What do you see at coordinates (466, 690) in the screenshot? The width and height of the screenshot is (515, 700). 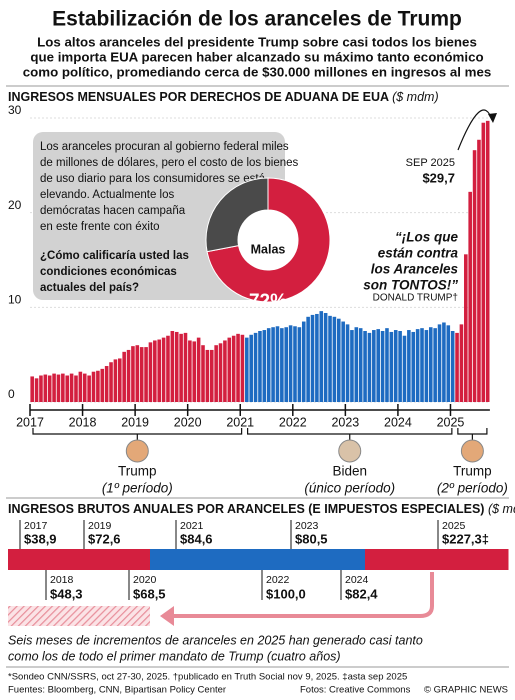 I see `credit: © GRAPHIC NEWS` at bounding box center [466, 690].